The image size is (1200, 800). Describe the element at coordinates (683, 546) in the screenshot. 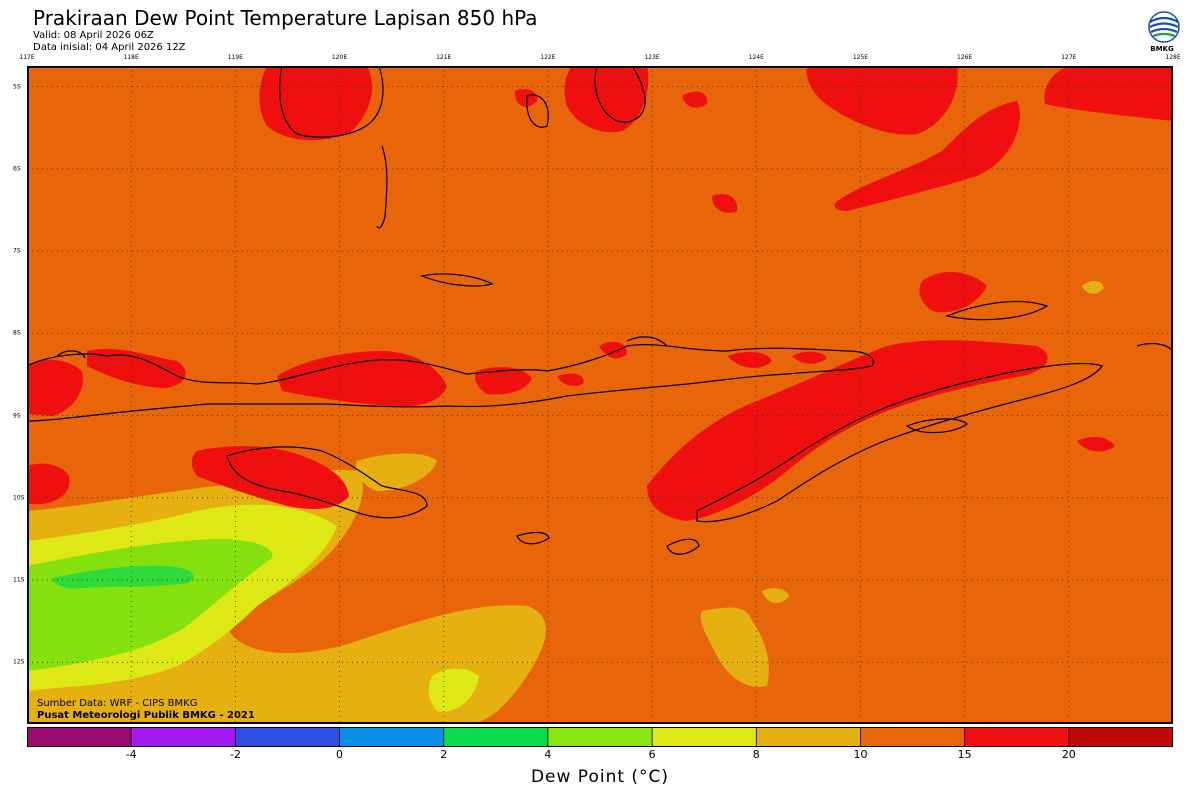

I see `coastline-rote` at that location.